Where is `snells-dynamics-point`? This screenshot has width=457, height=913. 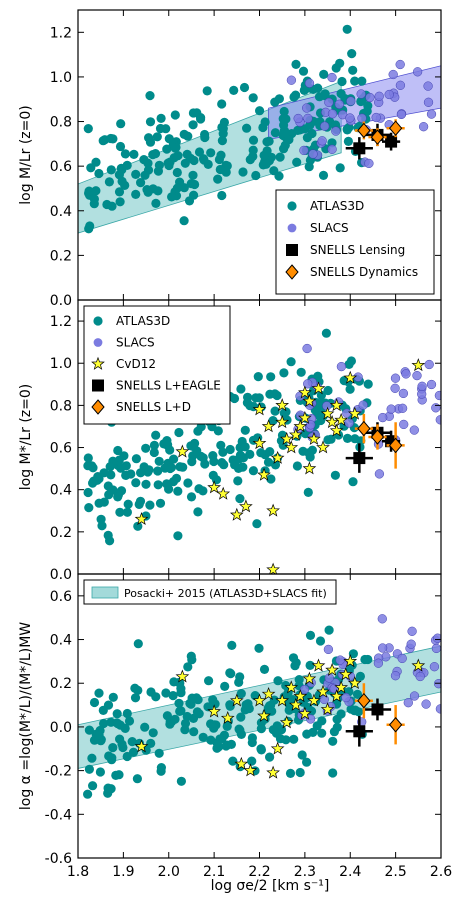 snells-dynamics-point is located at coordinates (395, 128).